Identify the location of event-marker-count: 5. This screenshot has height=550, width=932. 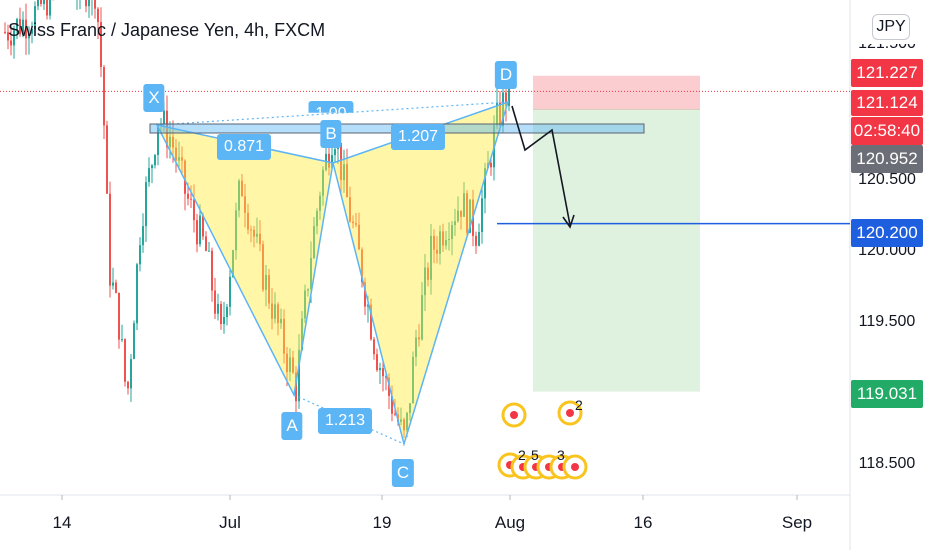
(535, 455).